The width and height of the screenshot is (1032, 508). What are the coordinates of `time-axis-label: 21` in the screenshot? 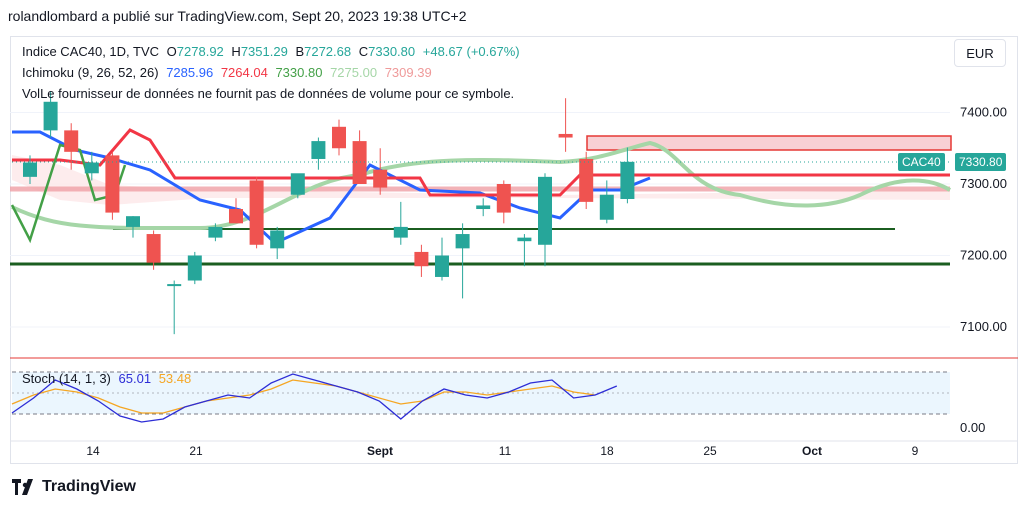 It's located at (196, 451).